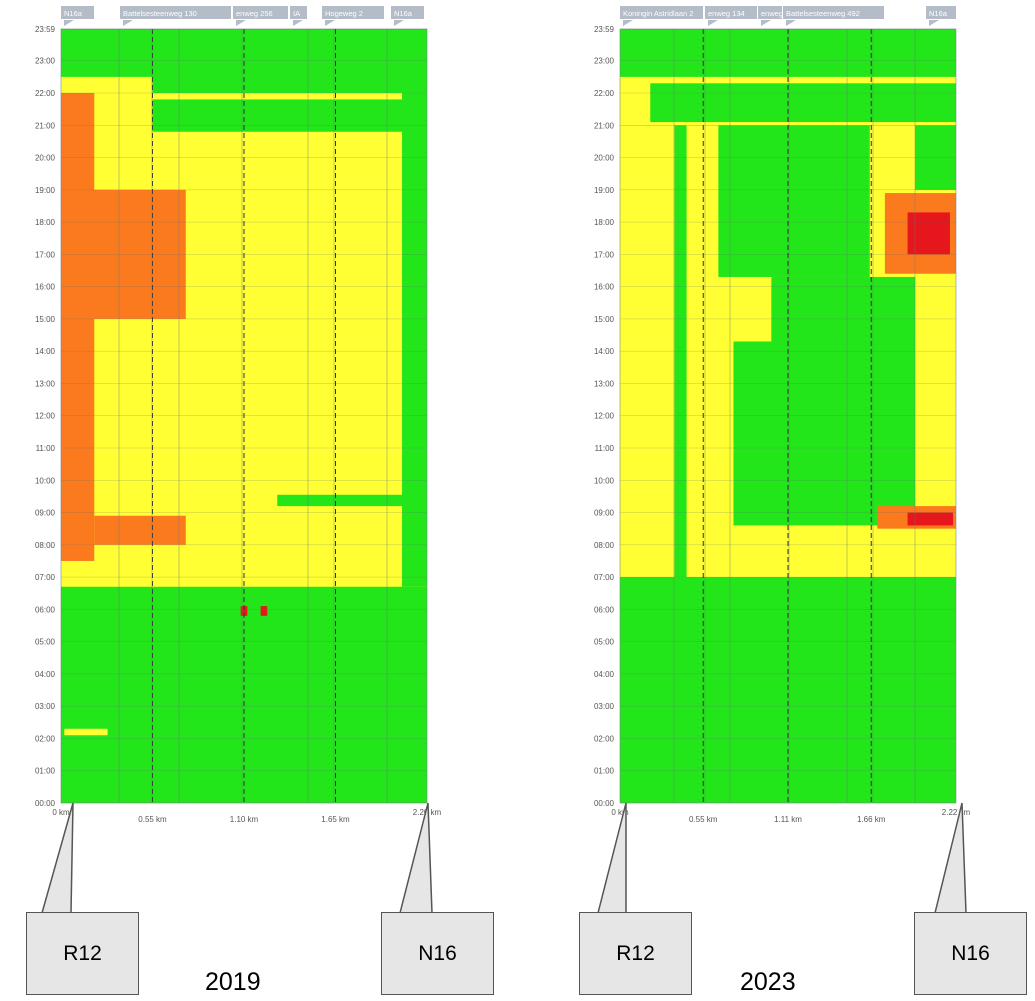 The height and width of the screenshot is (1001, 1035). I want to click on callout-n16-2019: N16, so click(437, 953).